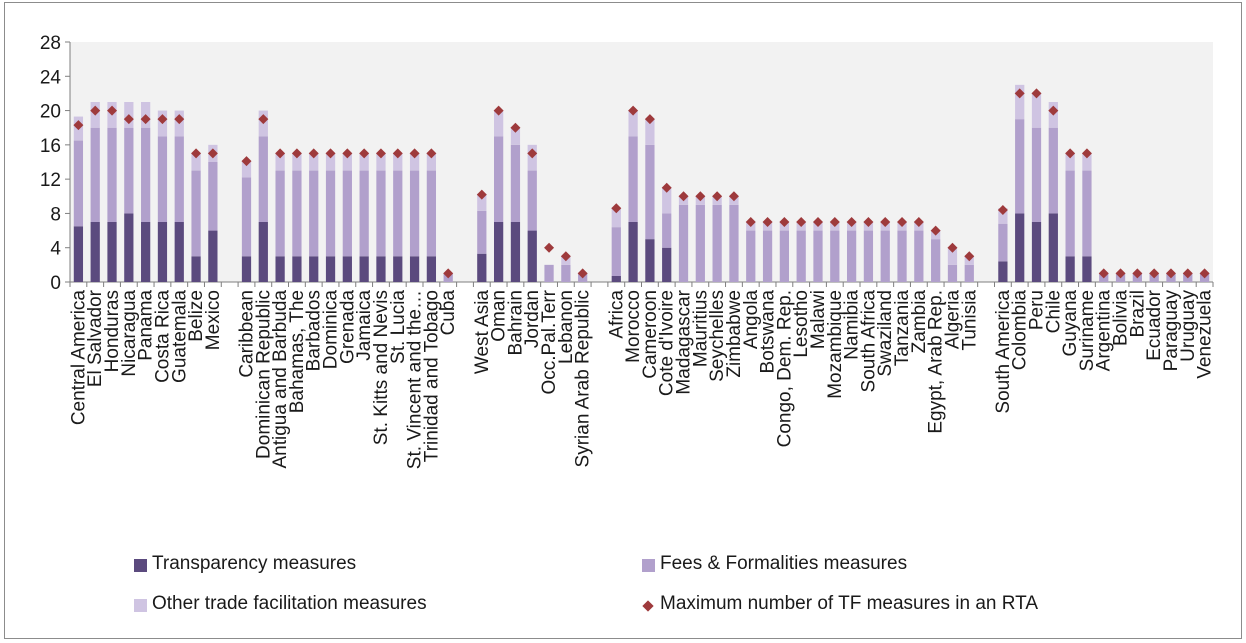 The width and height of the screenshot is (1246, 643). Describe the element at coordinates (952, 320) in the screenshot. I see `x-category-label: Algeria` at that location.